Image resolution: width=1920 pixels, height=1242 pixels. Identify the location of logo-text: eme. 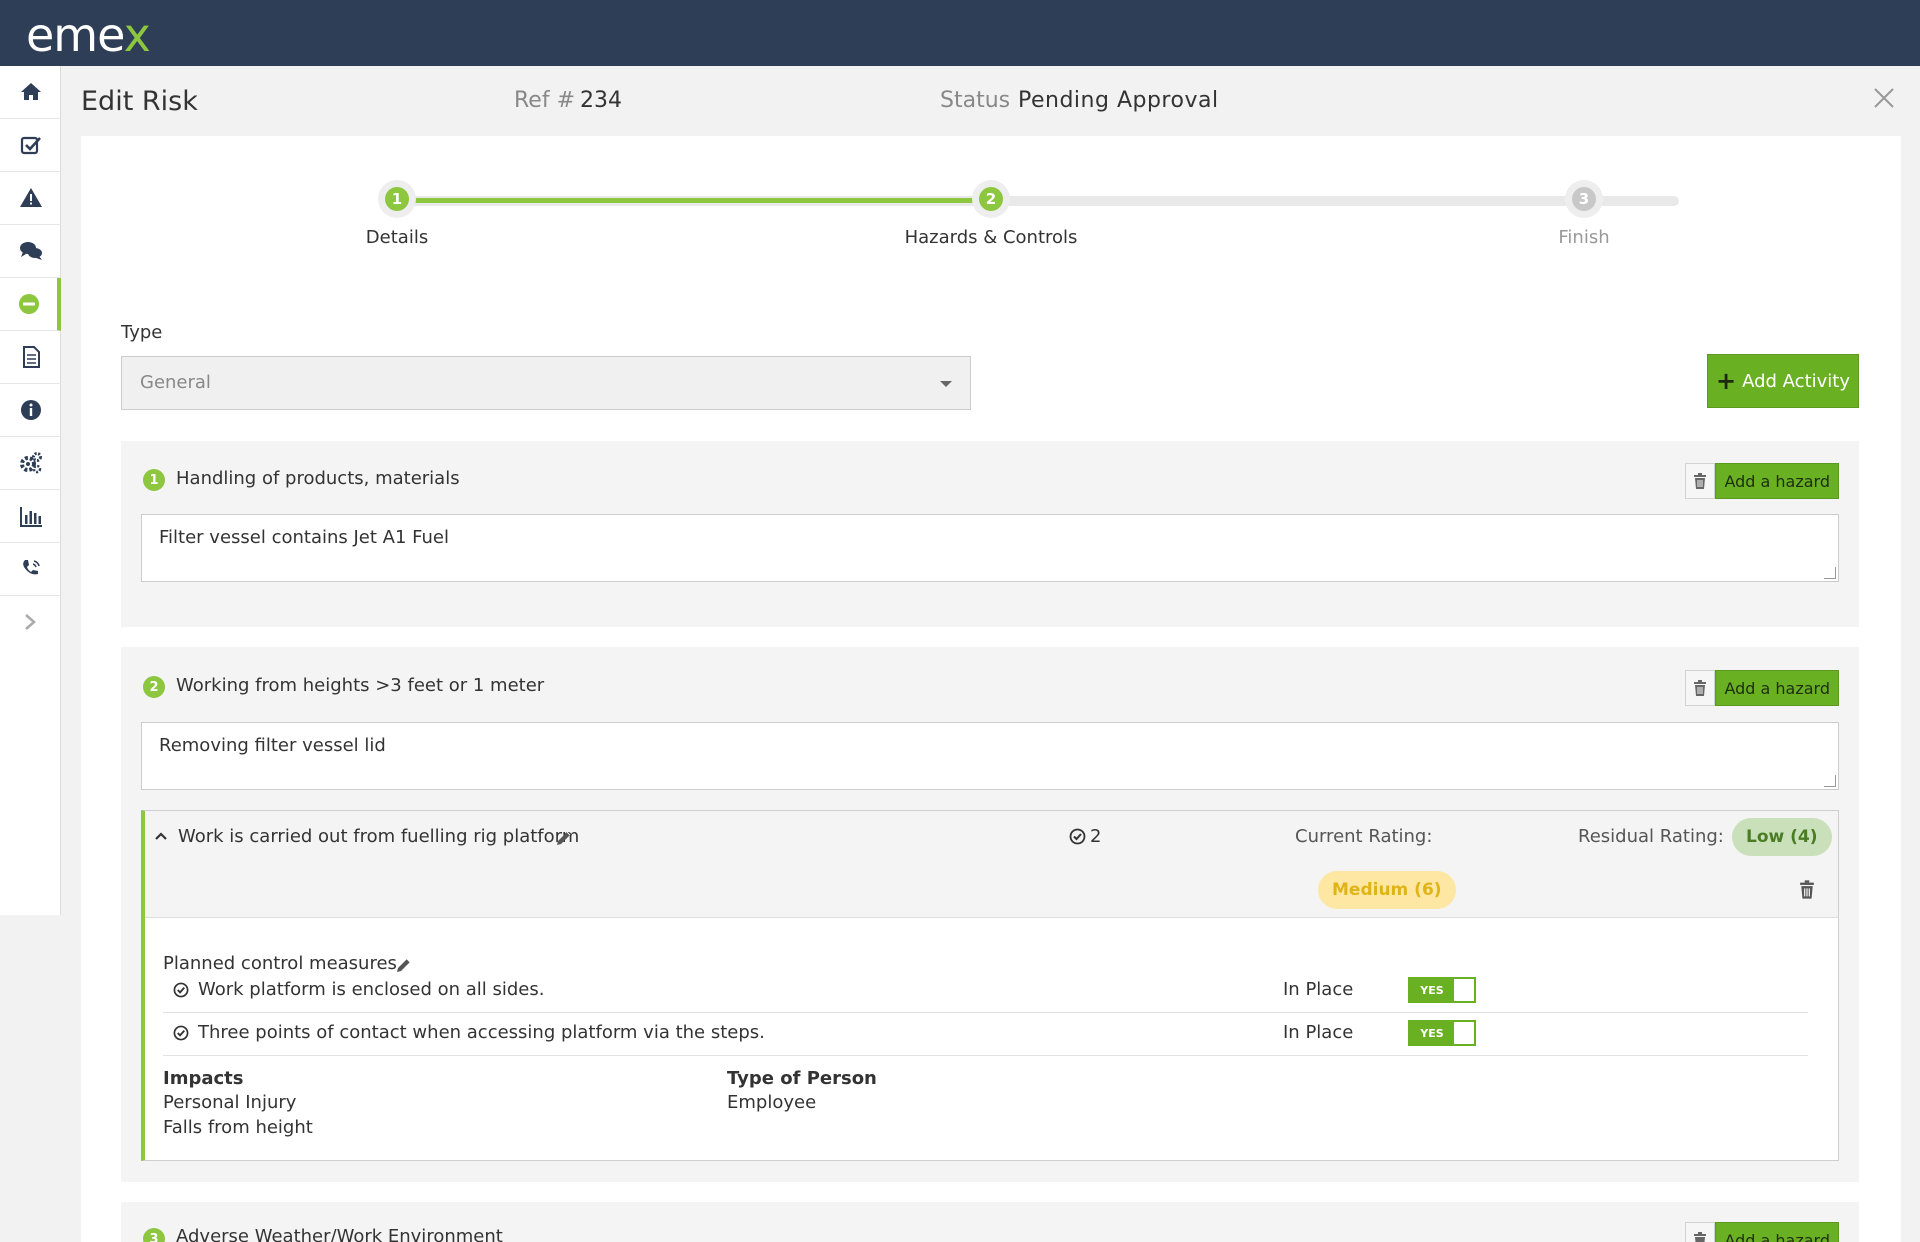
(75, 35).